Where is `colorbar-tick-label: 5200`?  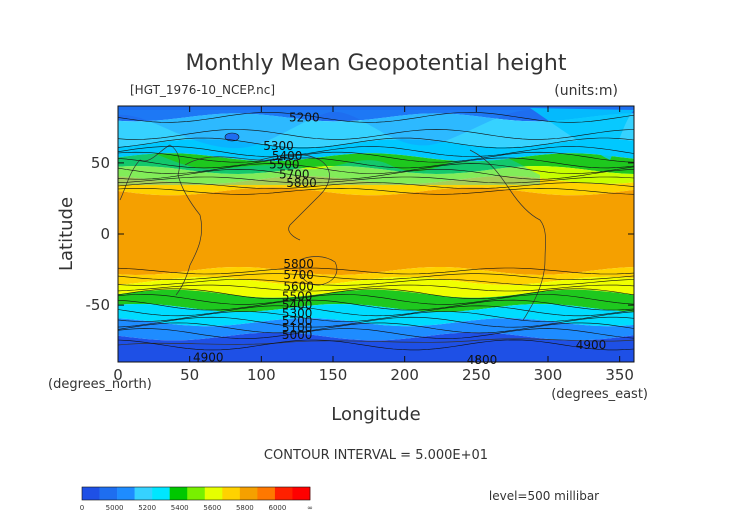 colorbar-tick-label: 5200 is located at coordinates (147, 508).